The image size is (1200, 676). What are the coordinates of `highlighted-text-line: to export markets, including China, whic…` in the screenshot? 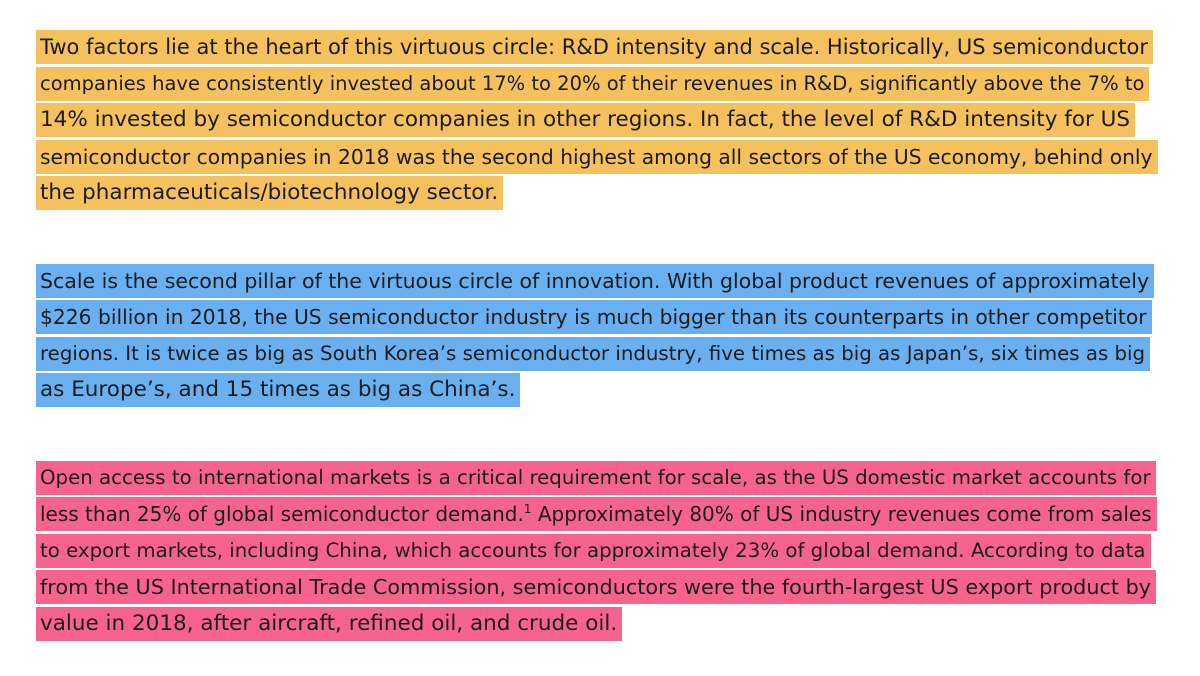 It's located at (593, 550).